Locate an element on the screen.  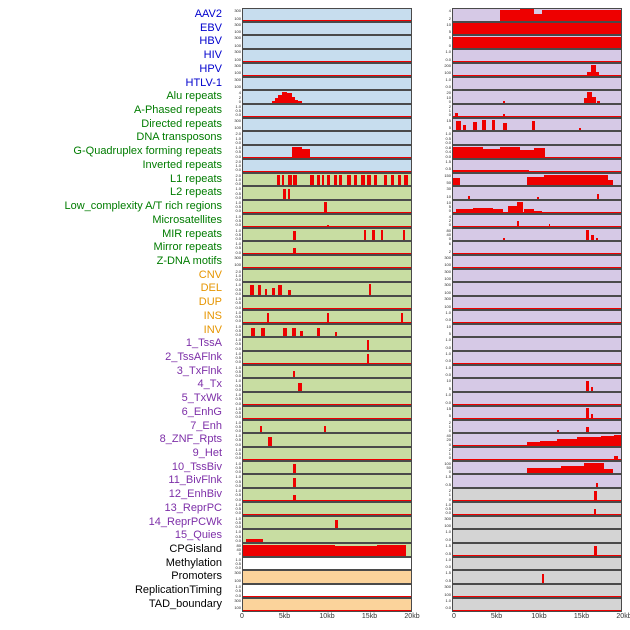
y-axis-ticks: 15 5 is located at coordinates (445, 125).